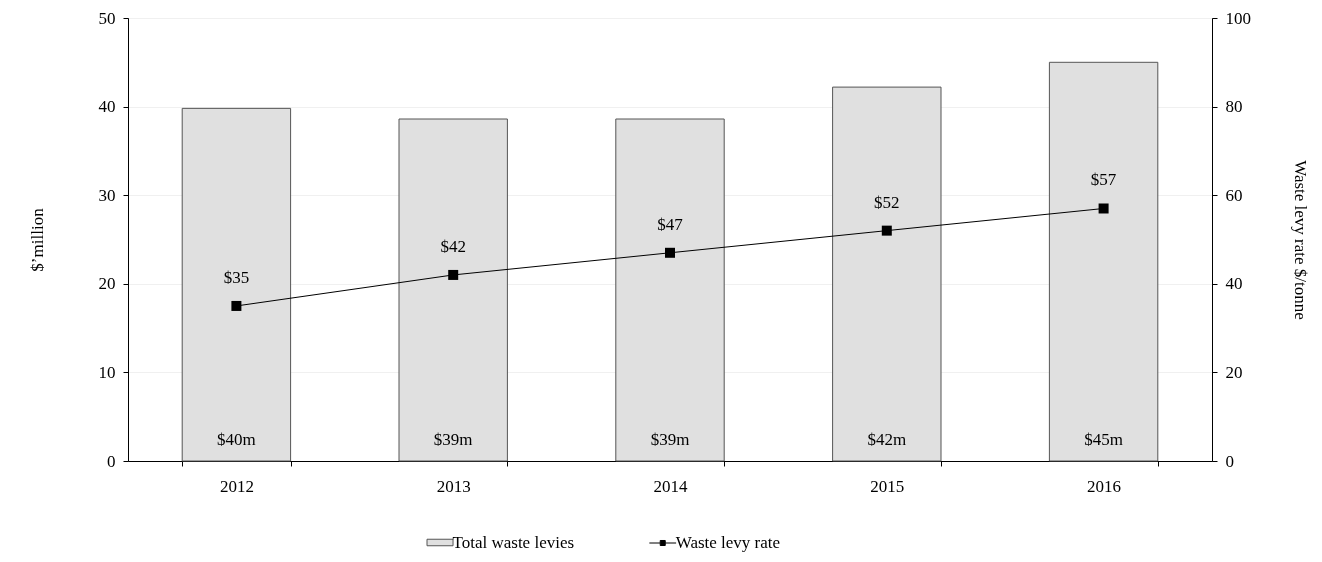 Image resolution: width=1322 pixels, height=562 pixels. Describe the element at coordinates (236, 277) in the screenshot. I see `data-label: $35` at that location.